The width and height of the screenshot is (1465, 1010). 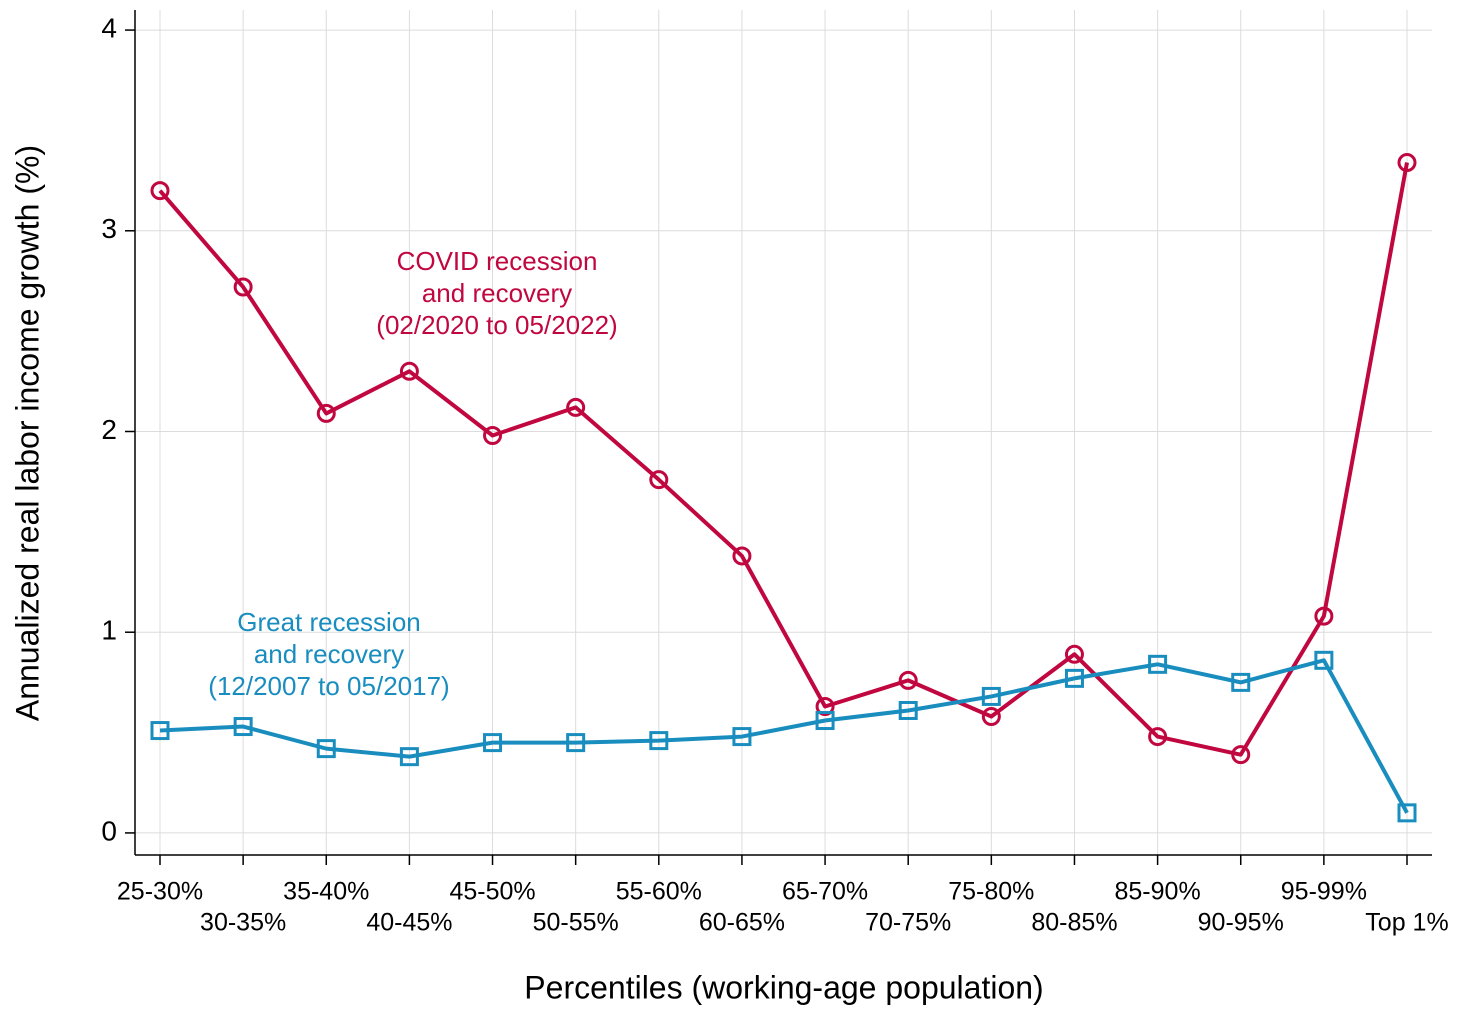 What do you see at coordinates (576, 923) in the screenshot?
I see `x-tick-label: 50-55%` at bounding box center [576, 923].